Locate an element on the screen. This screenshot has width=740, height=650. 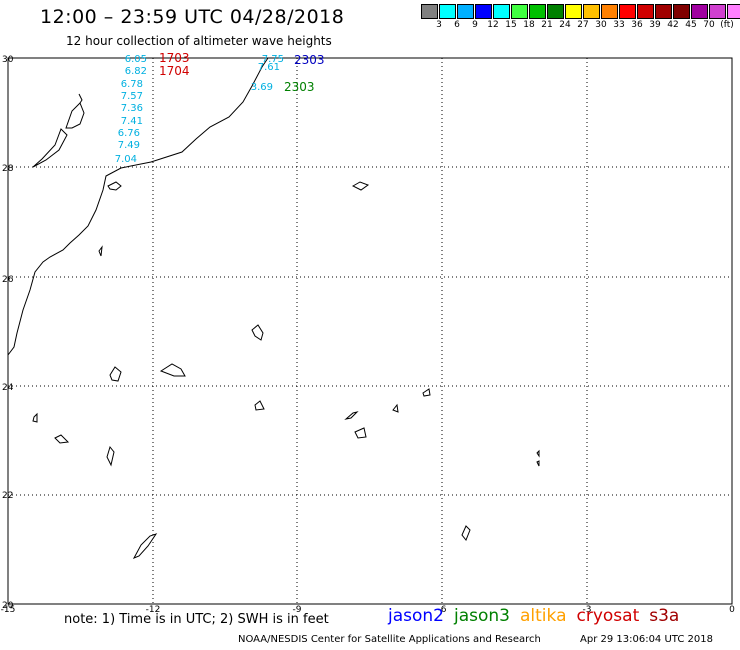
legend-label: 33 is located at coordinates (619, 25).